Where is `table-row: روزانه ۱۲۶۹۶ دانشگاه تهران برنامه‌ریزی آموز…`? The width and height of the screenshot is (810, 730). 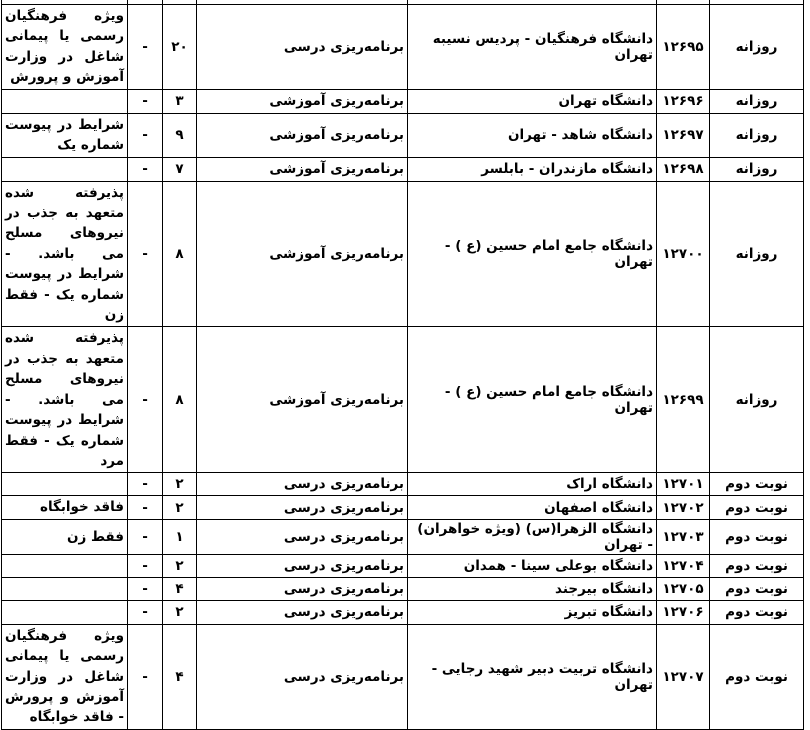 table-row: روزانه ۱۲۶۹۶ دانشگاه تهران برنامه‌ریزی آموز… is located at coordinates (402, 101).